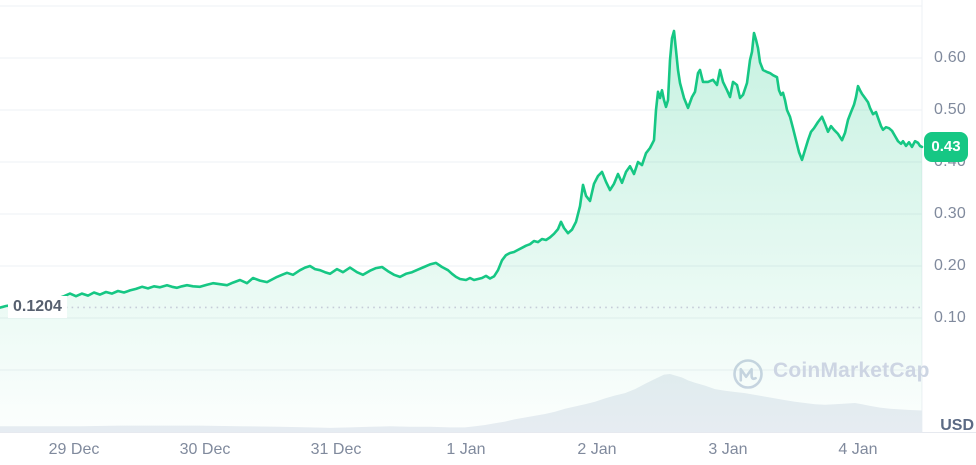  I want to click on current-price-badge: 0.43, so click(946, 146).